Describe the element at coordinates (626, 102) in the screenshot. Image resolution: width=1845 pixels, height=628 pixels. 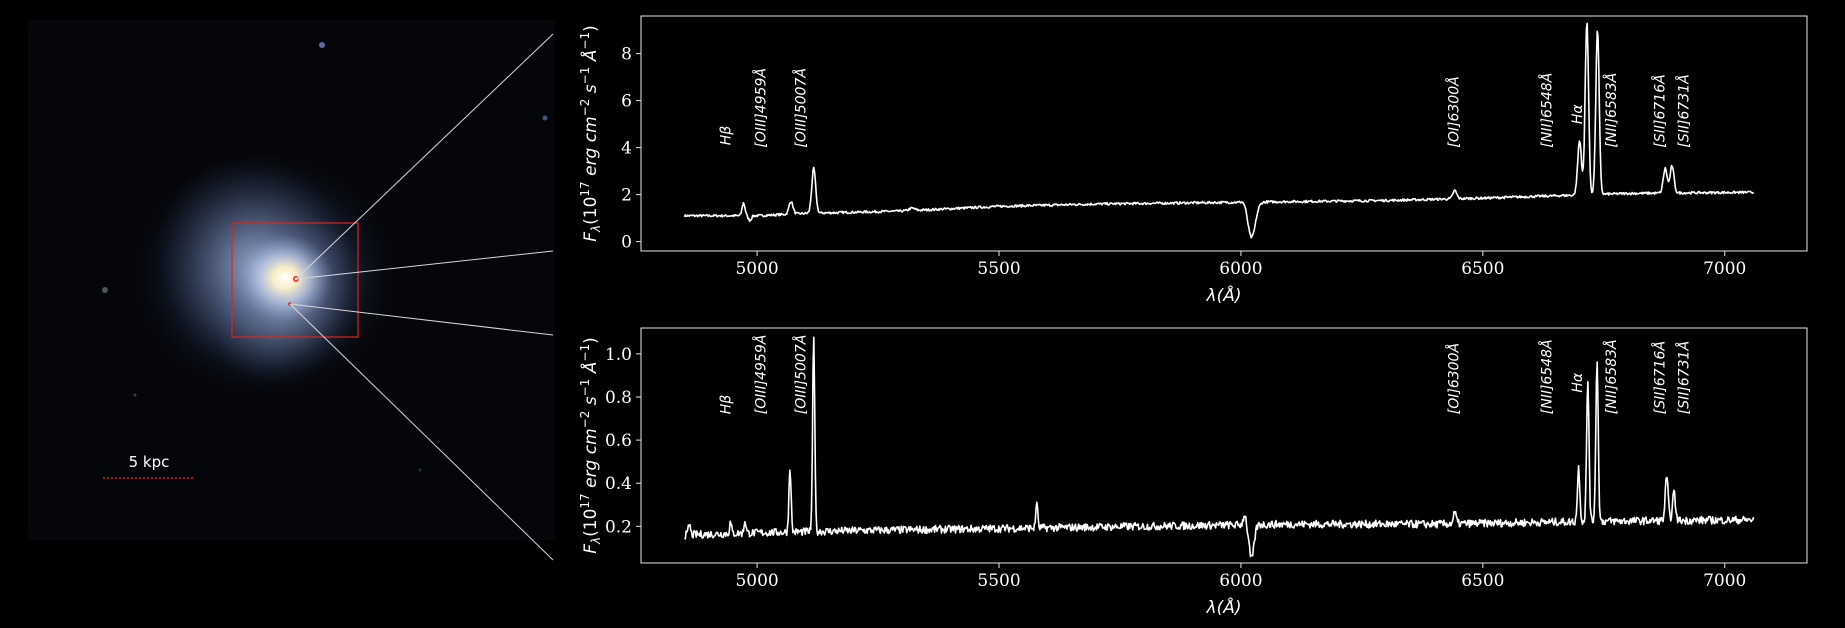
I see `y-tick-label: 6` at that location.